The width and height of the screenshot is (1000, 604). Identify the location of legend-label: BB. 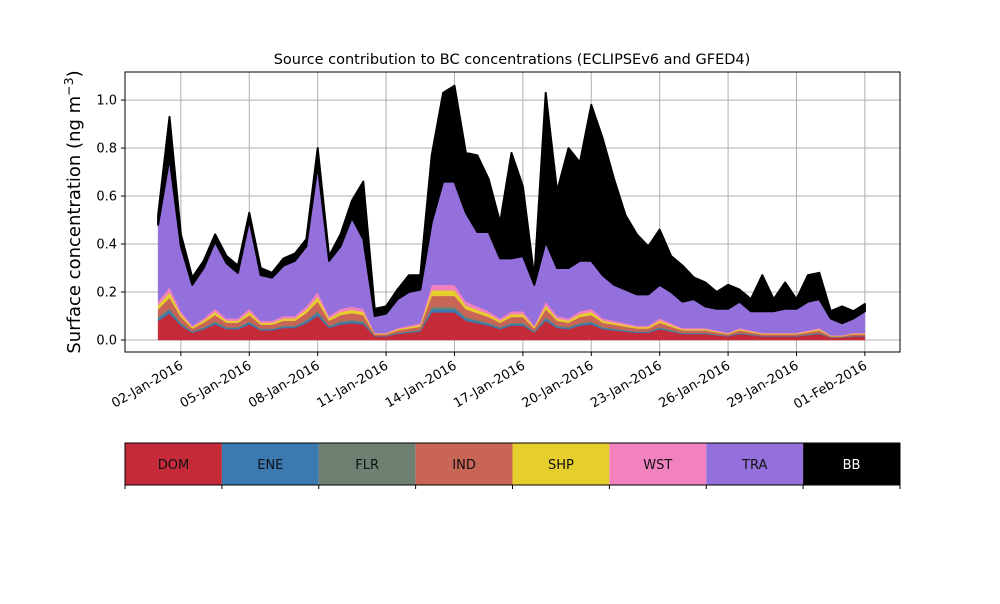
(852, 465).